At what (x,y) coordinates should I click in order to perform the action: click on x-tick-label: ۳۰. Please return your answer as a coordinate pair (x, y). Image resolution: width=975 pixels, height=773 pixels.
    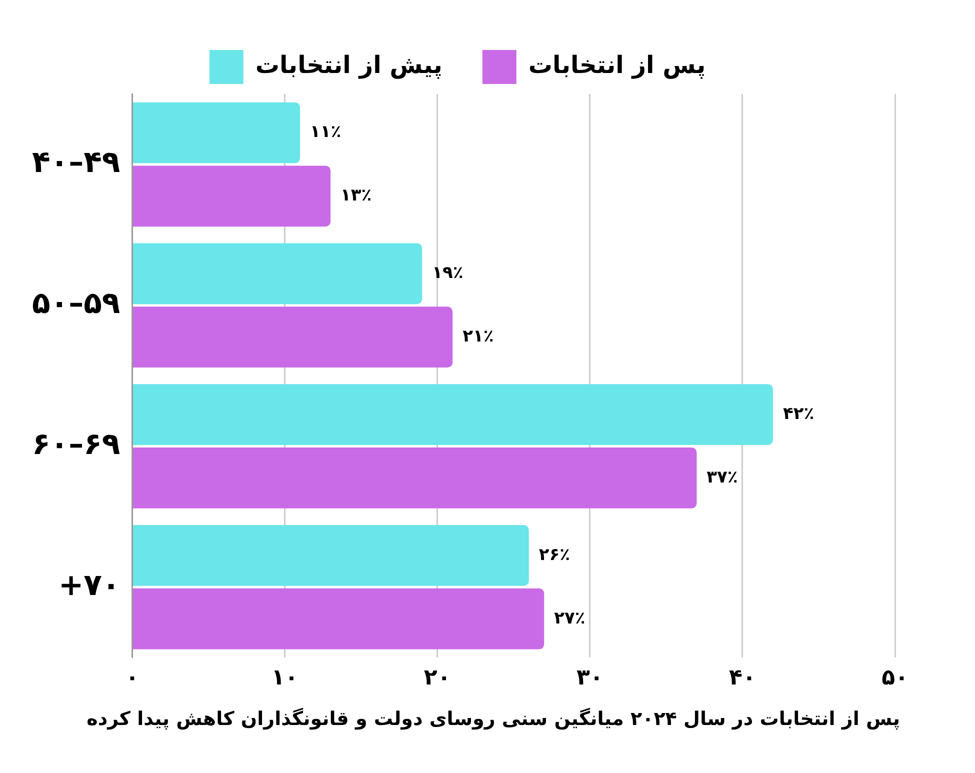
    Looking at the image, I should click on (590, 678).